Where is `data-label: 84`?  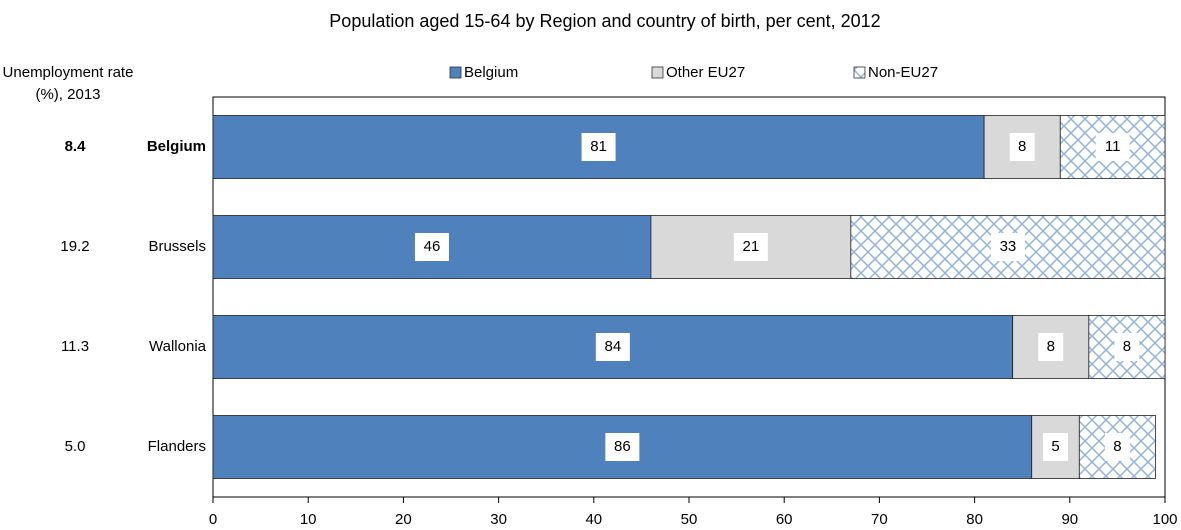 data-label: 84 is located at coordinates (612, 346).